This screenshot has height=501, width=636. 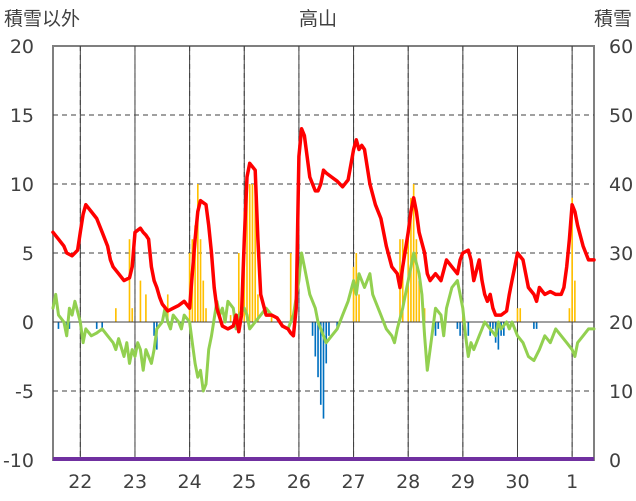 I want to click on x-tick-label: 23, so click(x=135, y=482).